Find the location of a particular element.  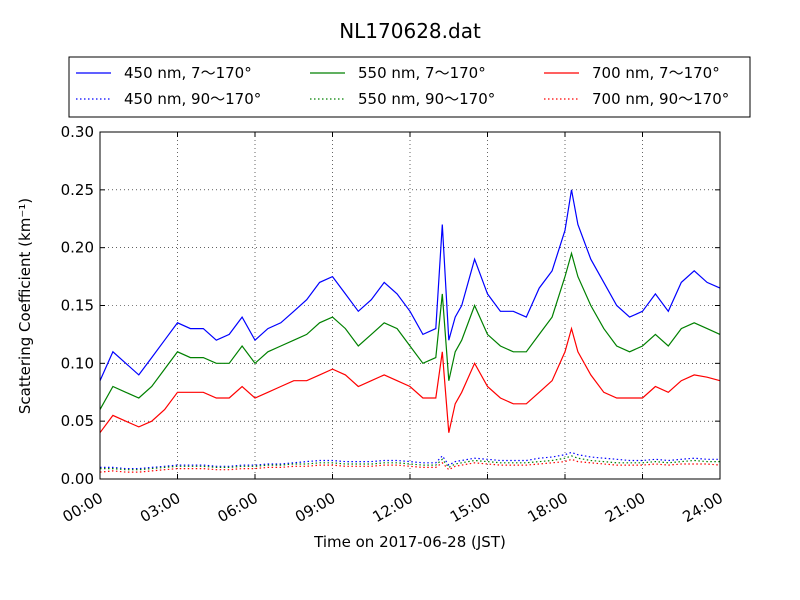

y-tick-label: 0.20 is located at coordinates (77, 248).